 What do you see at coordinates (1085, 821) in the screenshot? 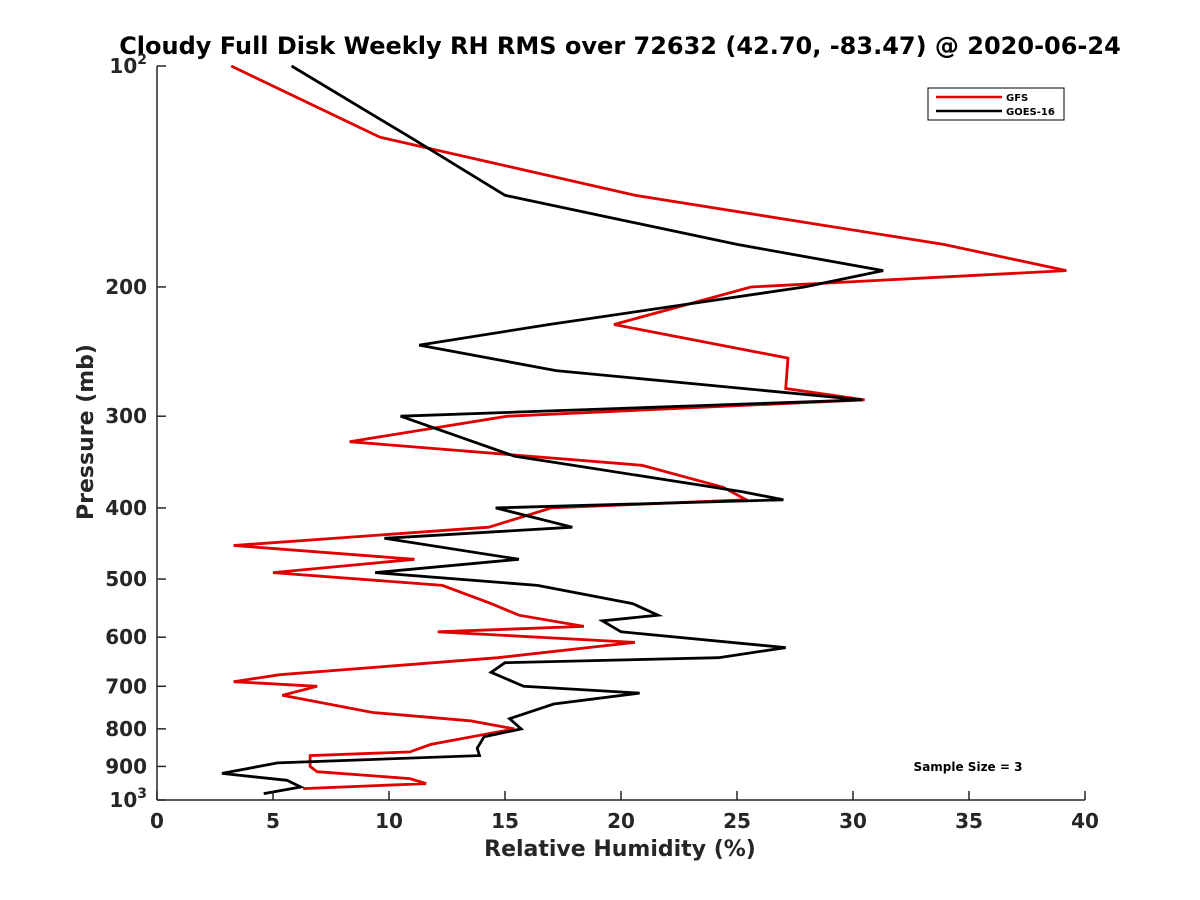
I see `x-tick-label: 40` at bounding box center [1085, 821].